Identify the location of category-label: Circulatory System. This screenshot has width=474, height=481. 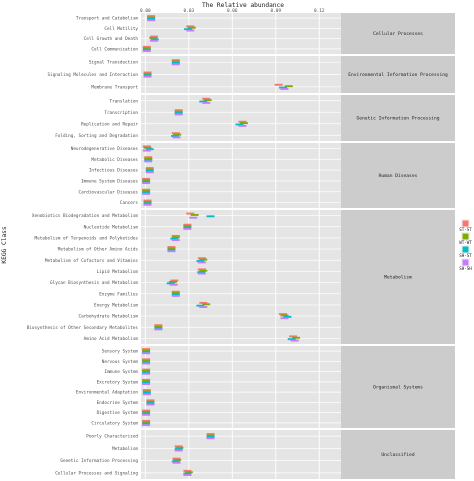
(114, 423).